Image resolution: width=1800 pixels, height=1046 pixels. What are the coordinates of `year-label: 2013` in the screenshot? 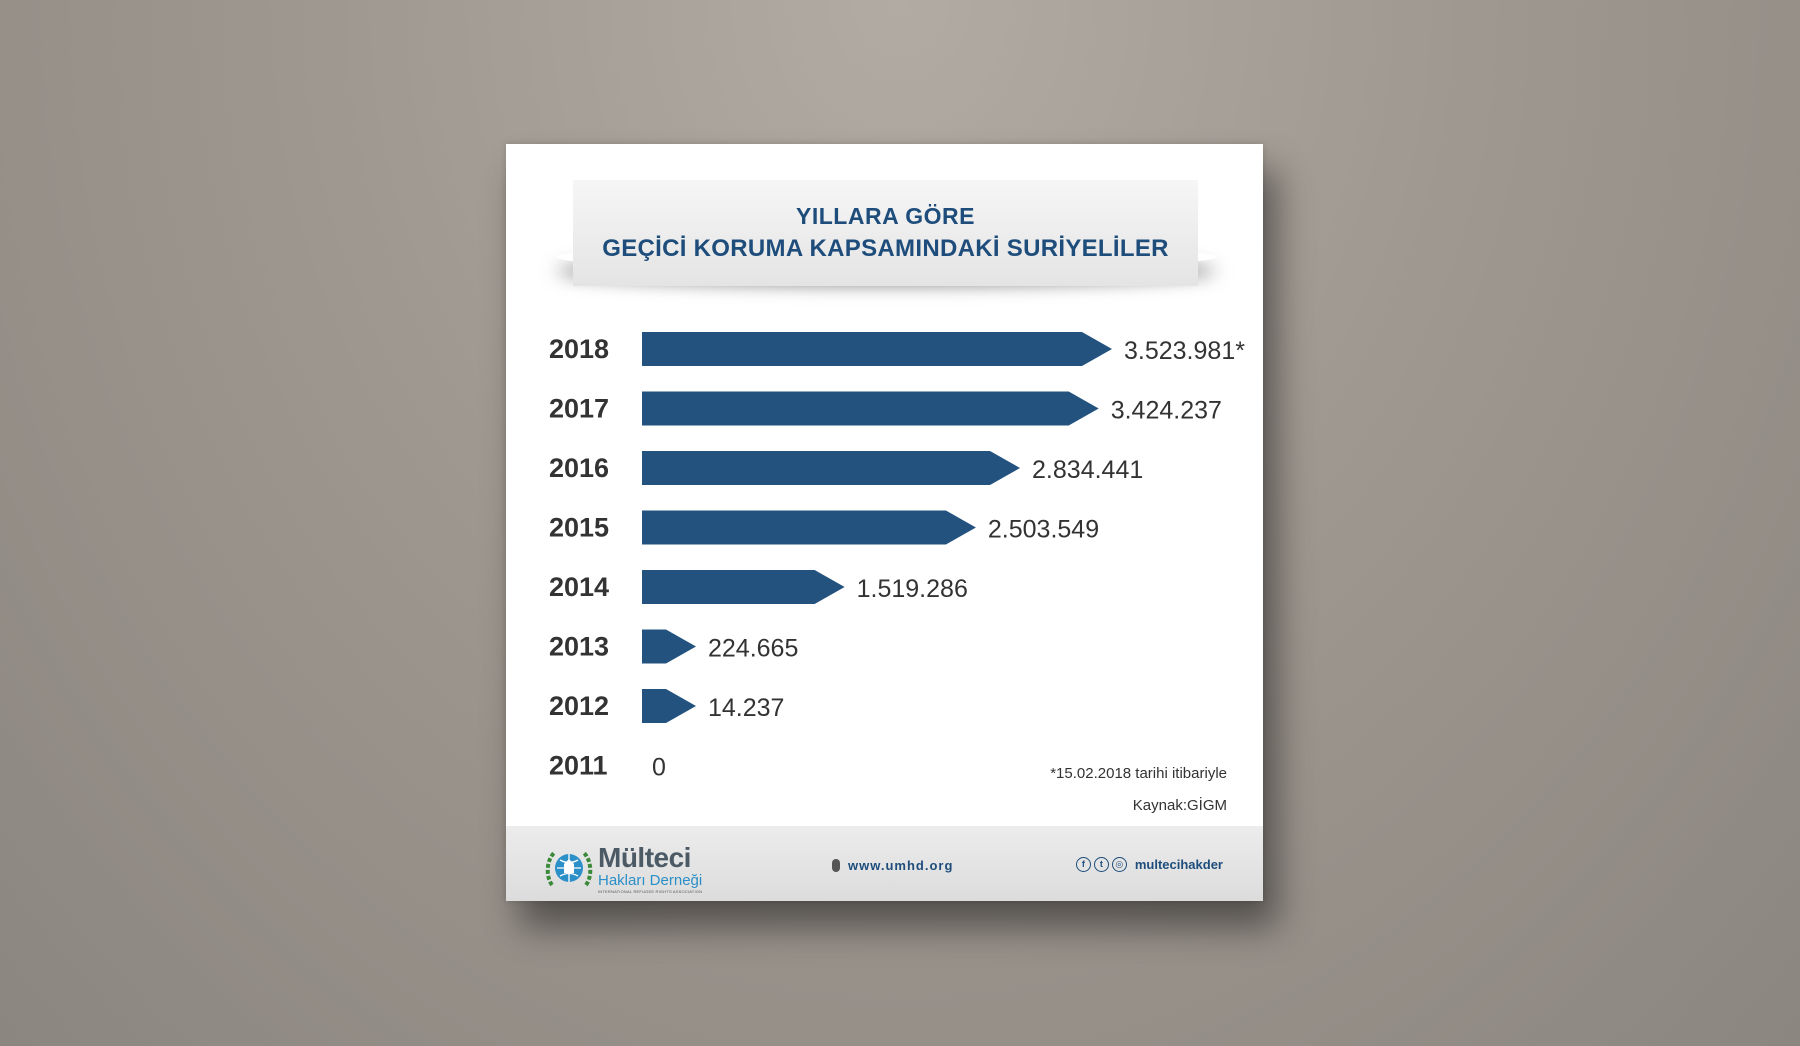 It's located at (579, 647).